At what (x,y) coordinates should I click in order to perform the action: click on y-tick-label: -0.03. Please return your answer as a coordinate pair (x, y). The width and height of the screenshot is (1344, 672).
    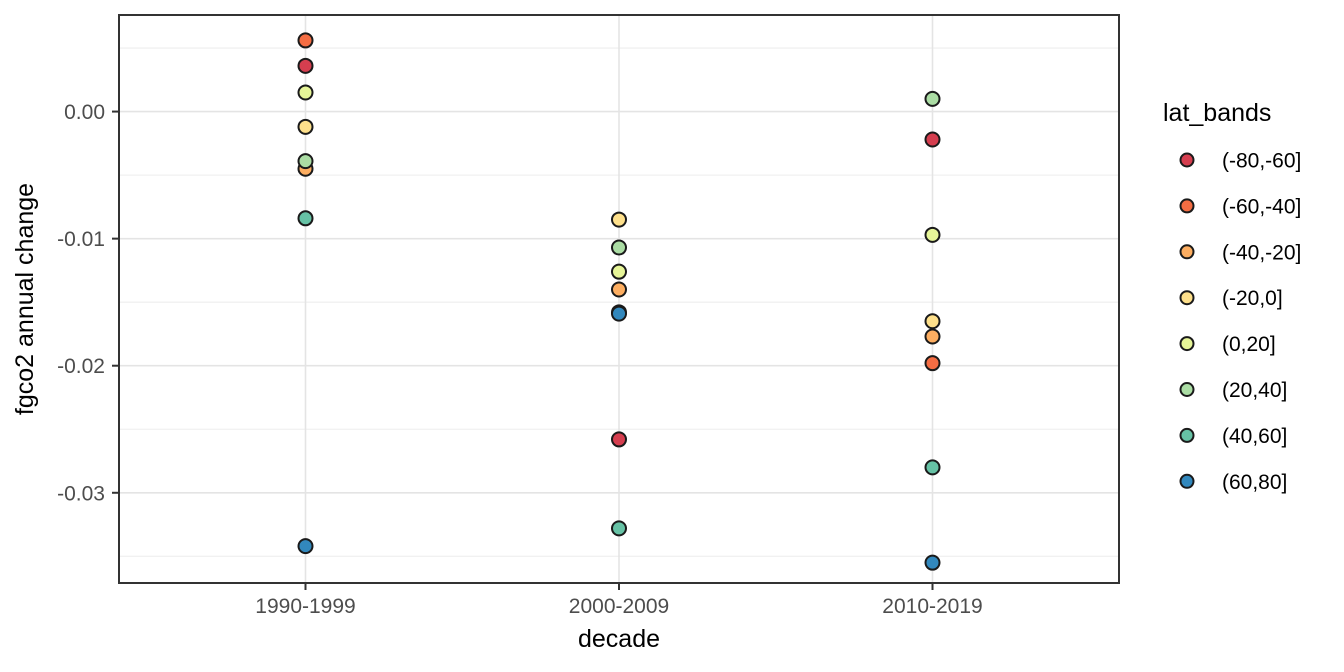
    Looking at the image, I should click on (81, 493).